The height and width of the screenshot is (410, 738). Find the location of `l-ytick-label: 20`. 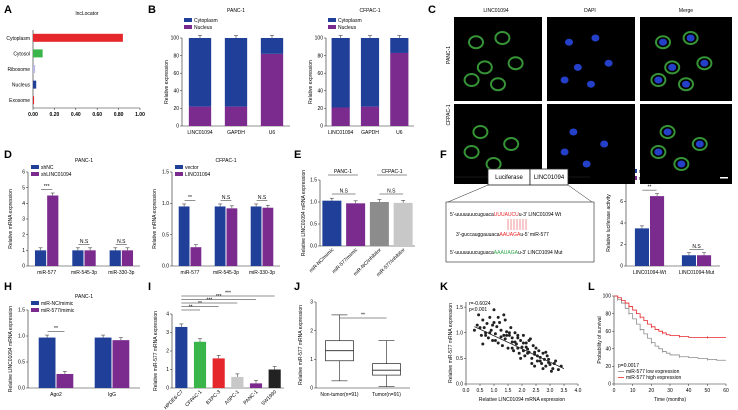

l-ytick-label: 20 is located at coordinates (608, 367).